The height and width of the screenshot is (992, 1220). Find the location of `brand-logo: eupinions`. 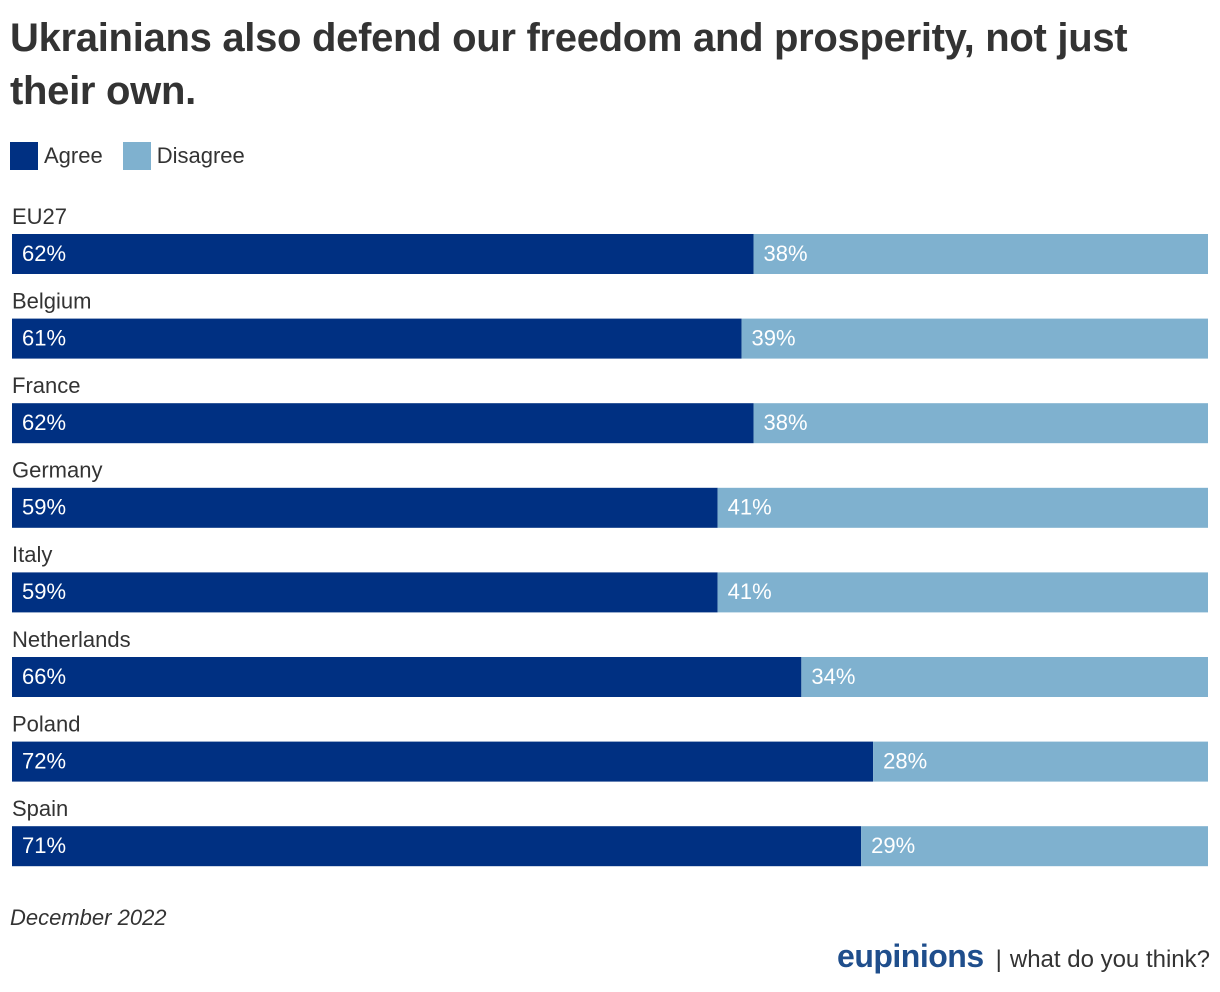

brand-logo: eupinions is located at coordinates (910, 956).